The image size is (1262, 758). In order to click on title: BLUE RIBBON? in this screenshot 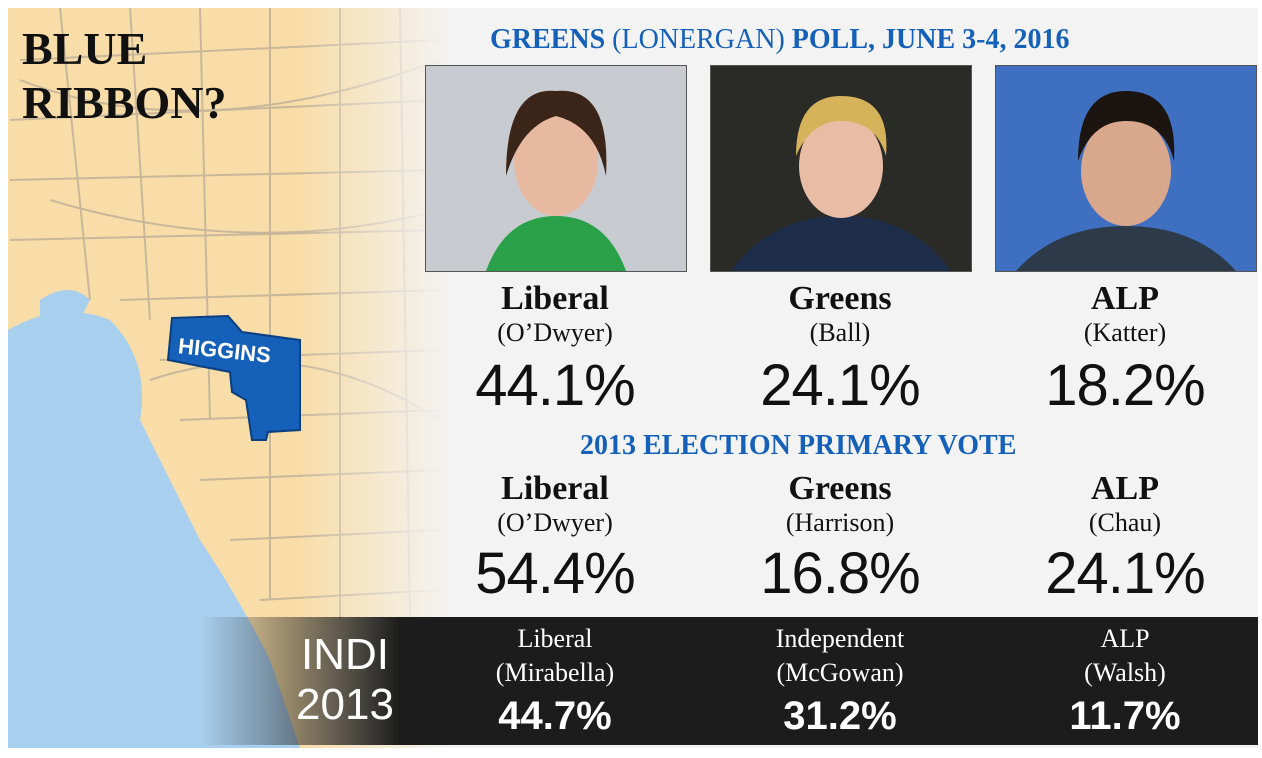, I will do `click(124, 76)`.